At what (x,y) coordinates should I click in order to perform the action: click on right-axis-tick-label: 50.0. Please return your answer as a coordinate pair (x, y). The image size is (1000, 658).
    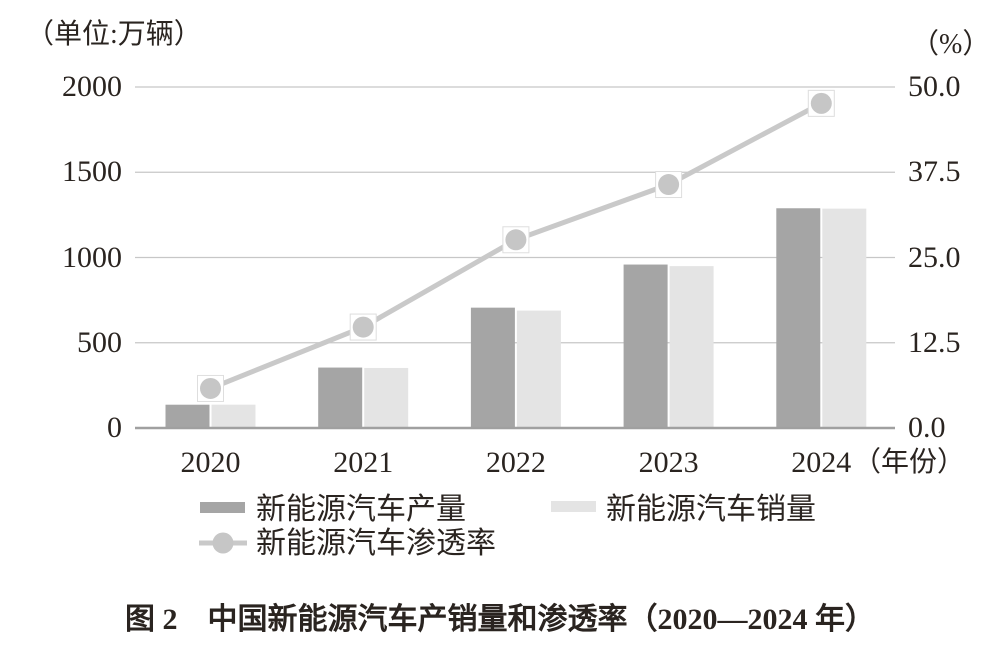
    Looking at the image, I should click on (934, 86).